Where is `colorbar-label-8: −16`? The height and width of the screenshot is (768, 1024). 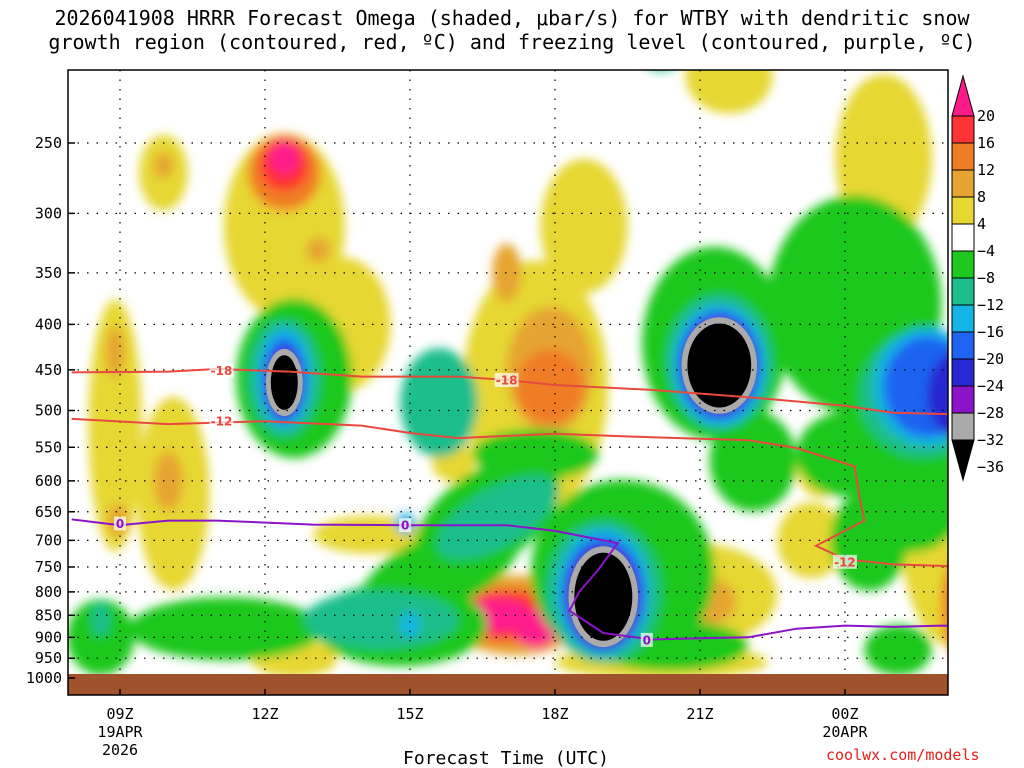
colorbar-label-8: −16 is located at coordinates (990, 332).